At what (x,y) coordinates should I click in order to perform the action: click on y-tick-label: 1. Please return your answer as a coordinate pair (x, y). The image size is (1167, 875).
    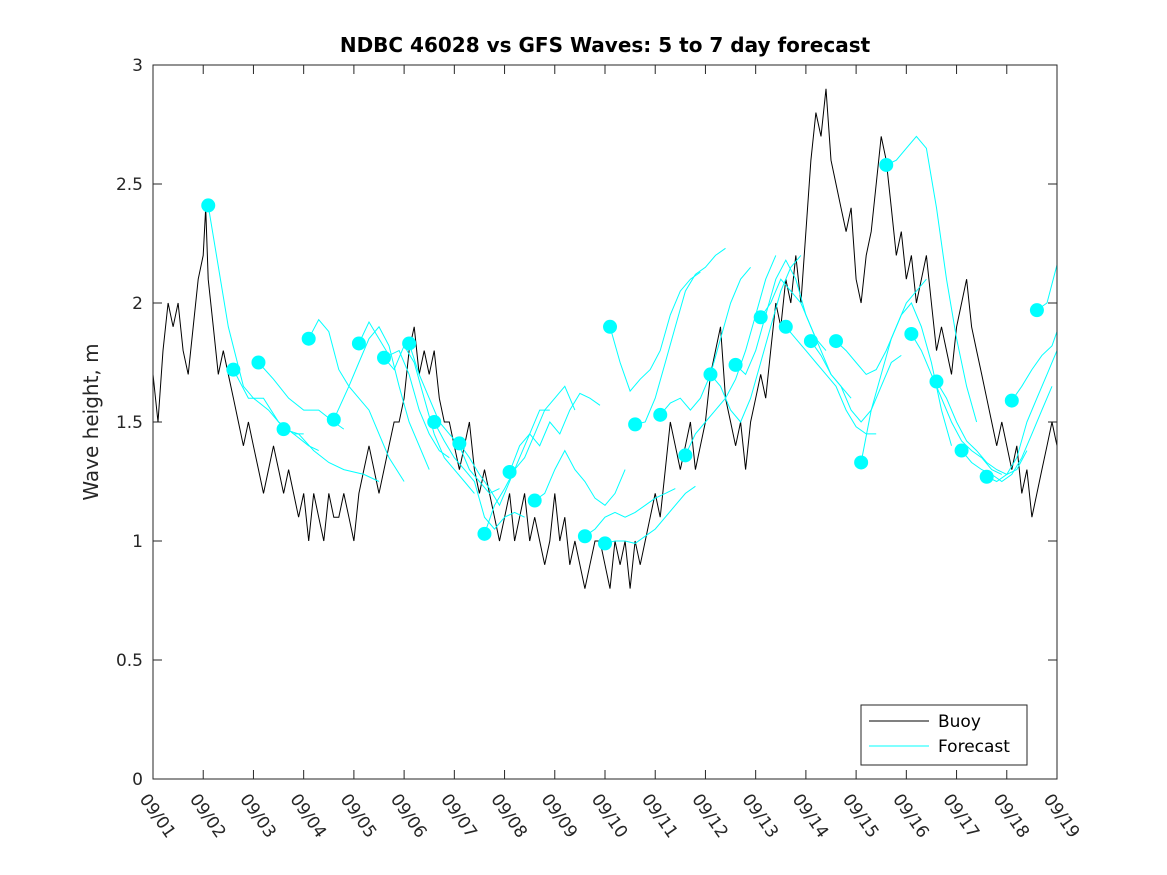
    Looking at the image, I should click on (137, 542).